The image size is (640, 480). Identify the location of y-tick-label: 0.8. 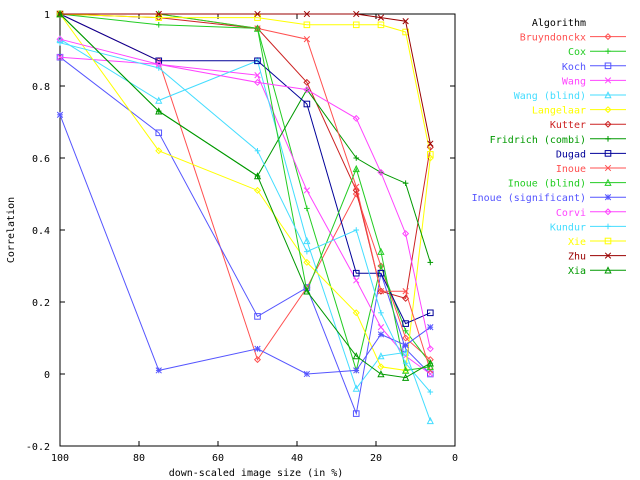
(41, 87).